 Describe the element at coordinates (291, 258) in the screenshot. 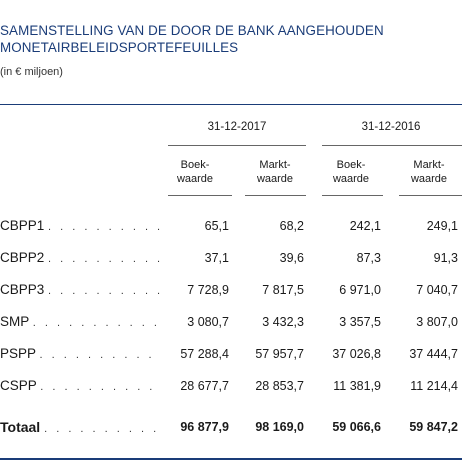

I see `cell: 39,6` at that location.